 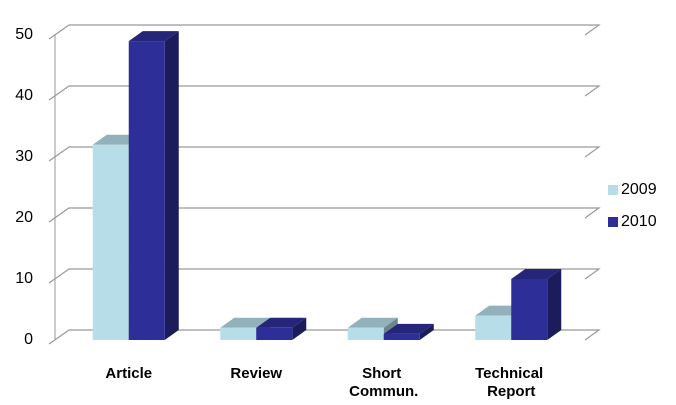 I want to click on y-tick-label: 40, so click(x=24, y=95).